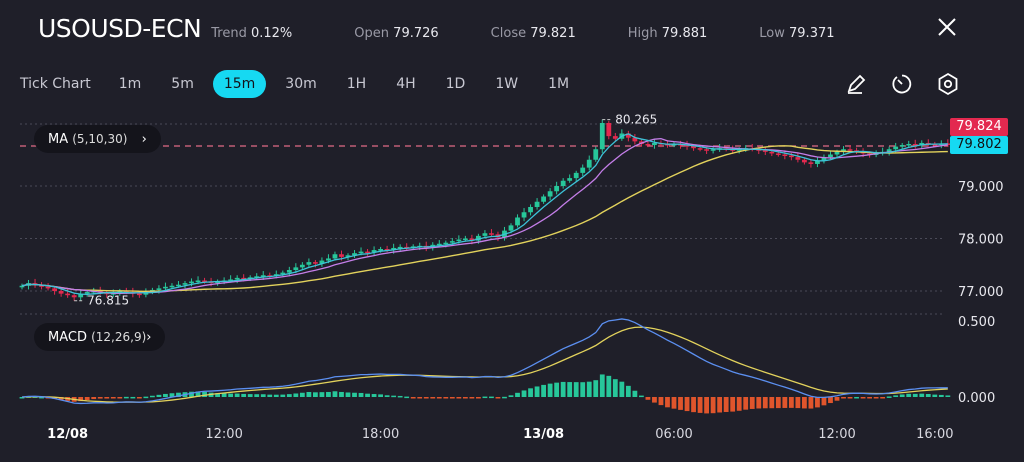 The width and height of the screenshot is (1024, 462). I want to click on timer-button, so click(902, 84).